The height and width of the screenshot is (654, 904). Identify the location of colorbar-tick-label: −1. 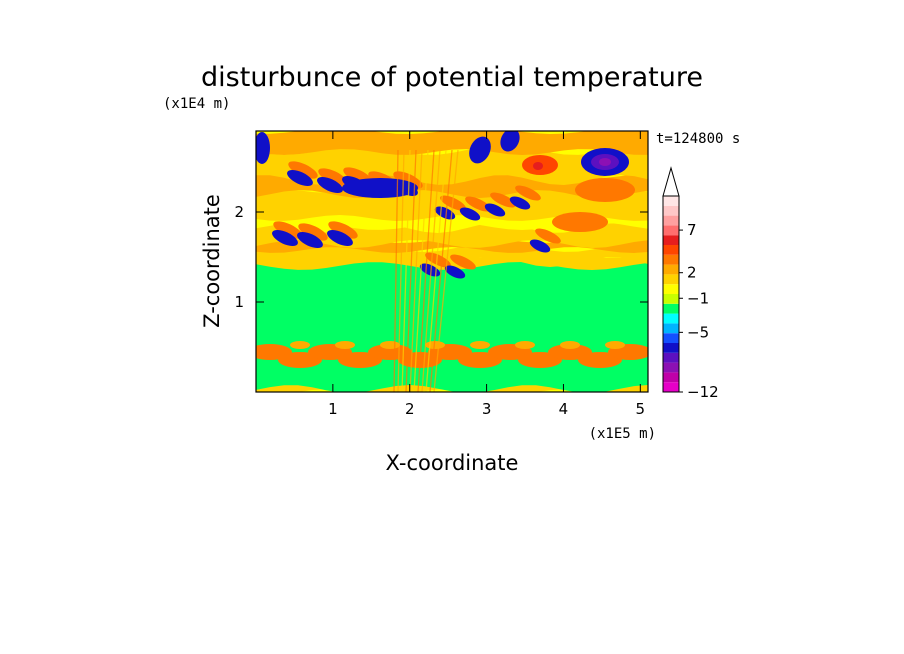
(698, 298).